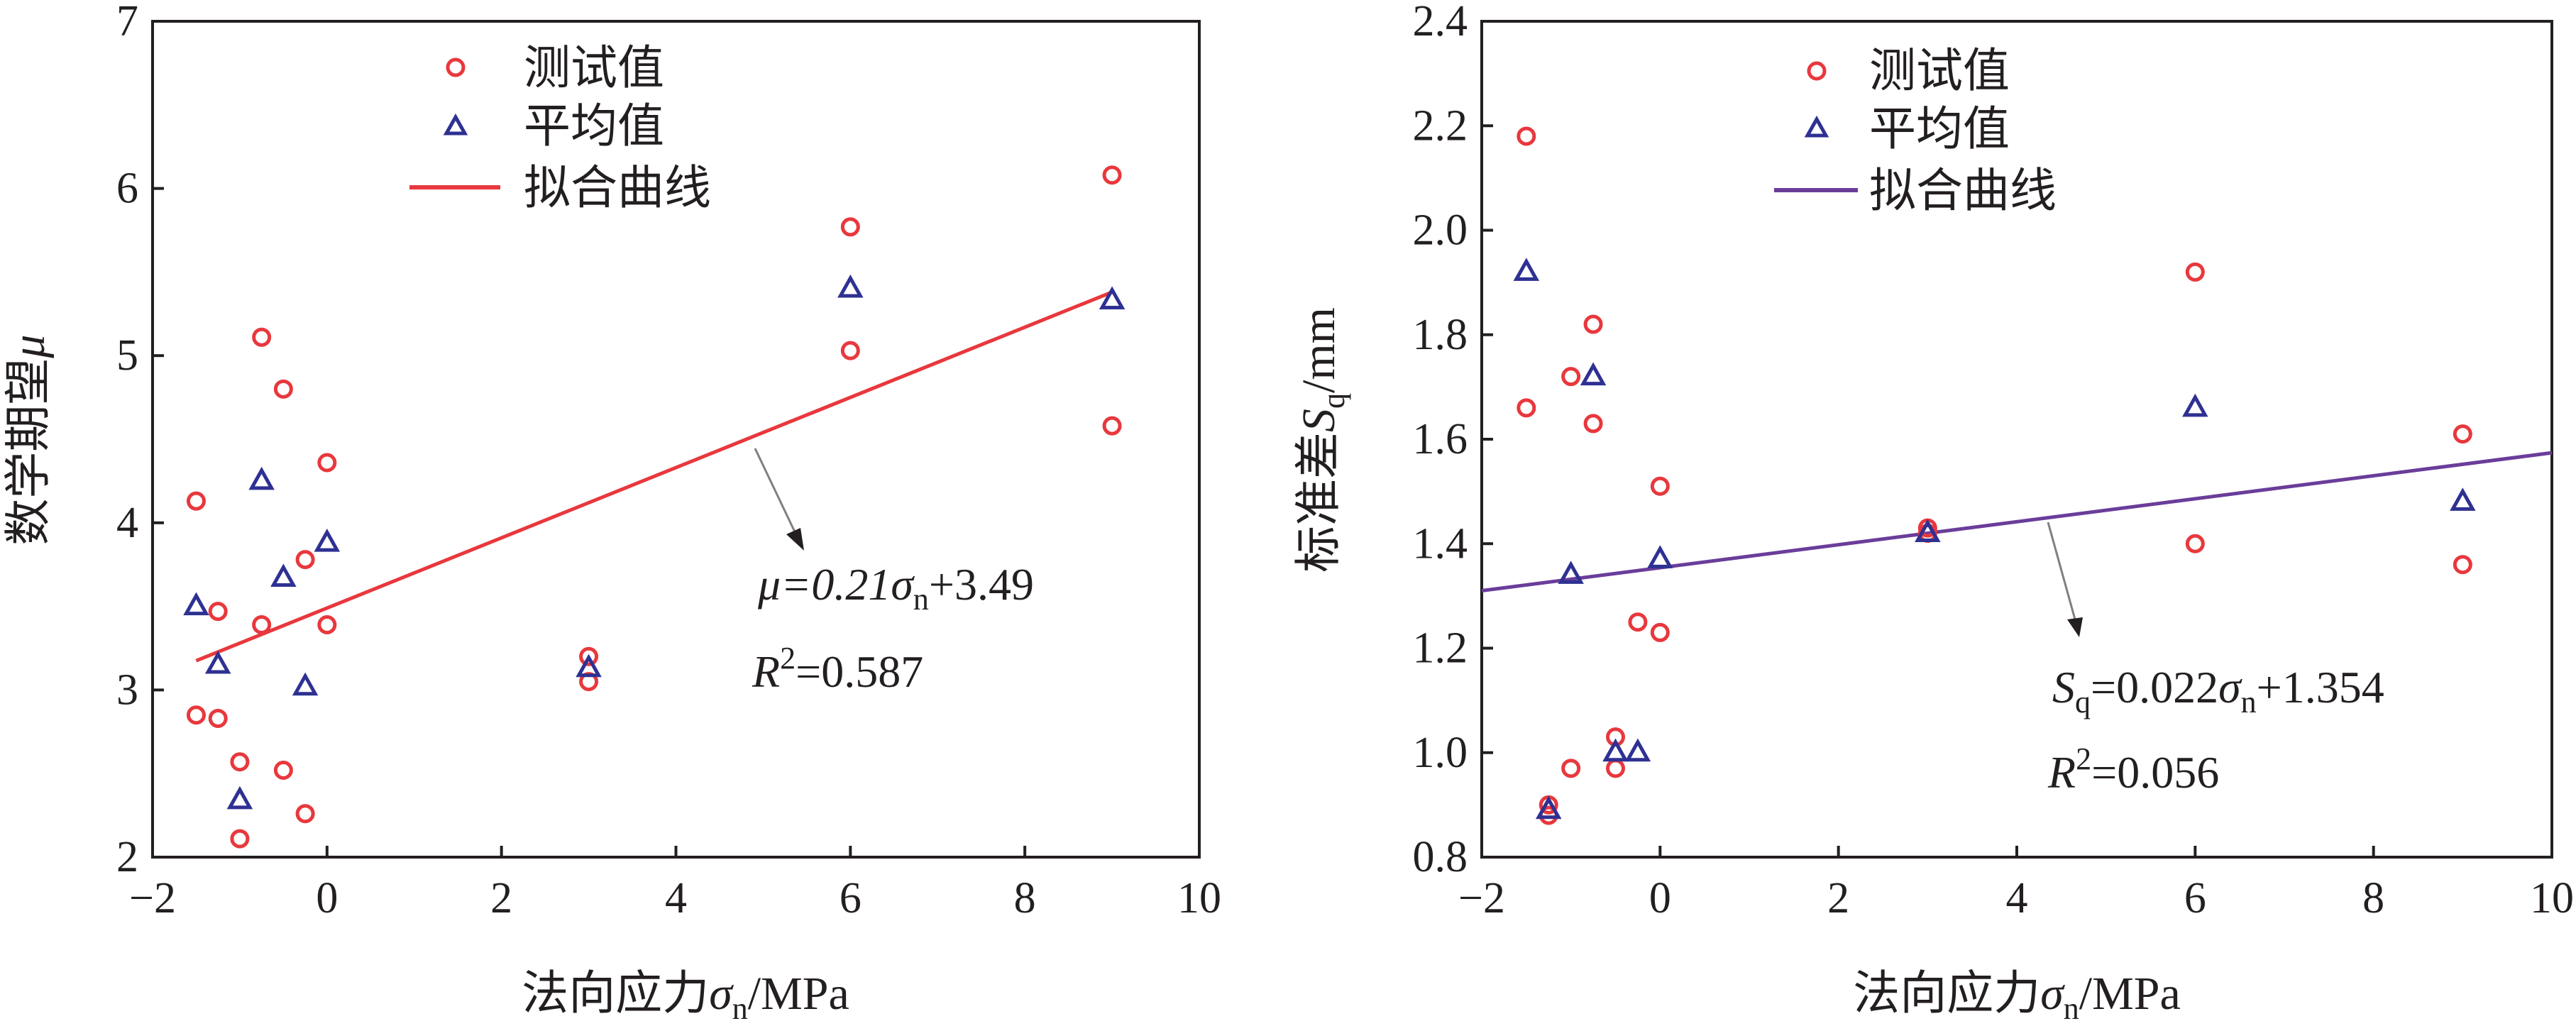 This screenshot has width=2576, height=1026. Describe the element at coordinates (1440, 23) in the screenshot. I see `y-tick-label: 2.4` at that location.